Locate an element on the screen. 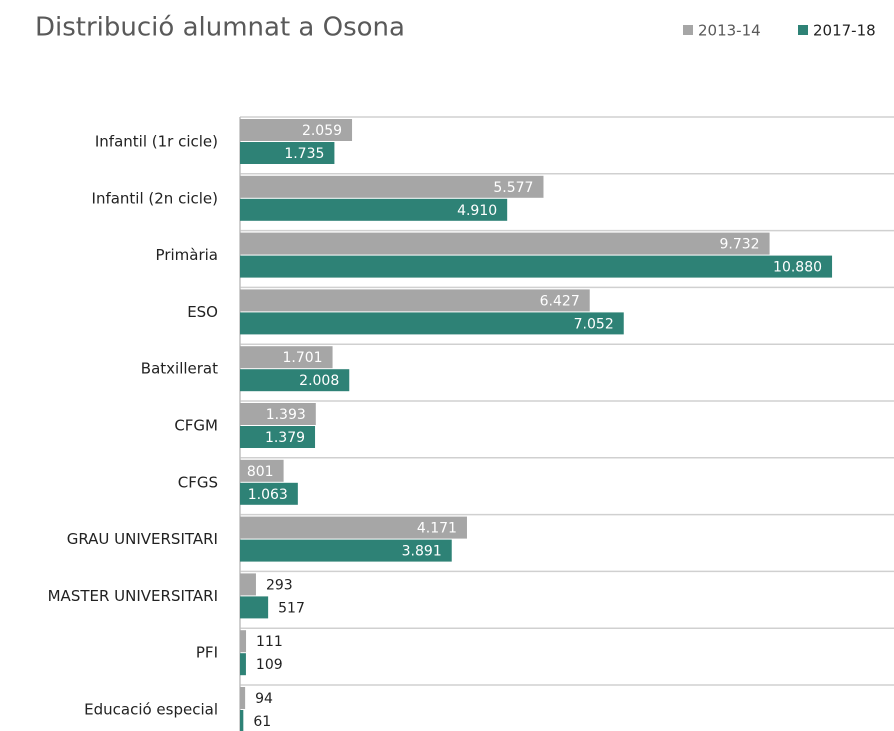 The height and width of the screenshot is (731, 894). value-label: 4.910 is located at coordinates (477, 211).